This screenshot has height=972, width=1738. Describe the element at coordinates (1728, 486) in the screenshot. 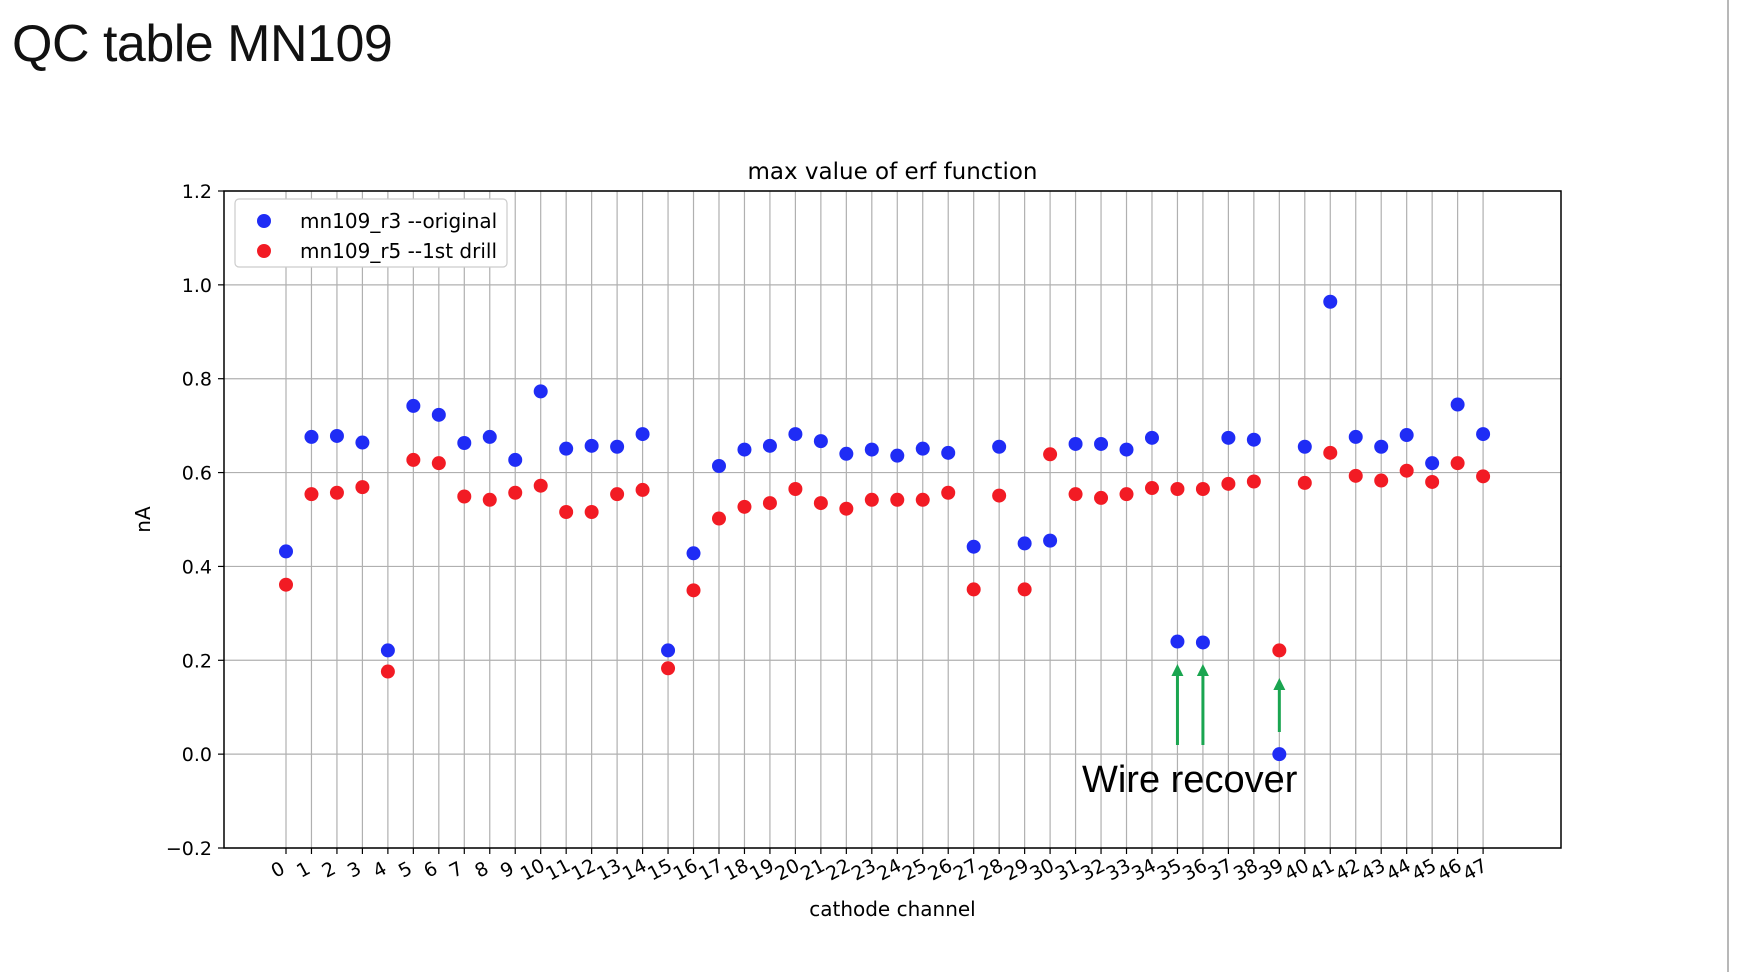

I see `slide-edge-divider` at that location.